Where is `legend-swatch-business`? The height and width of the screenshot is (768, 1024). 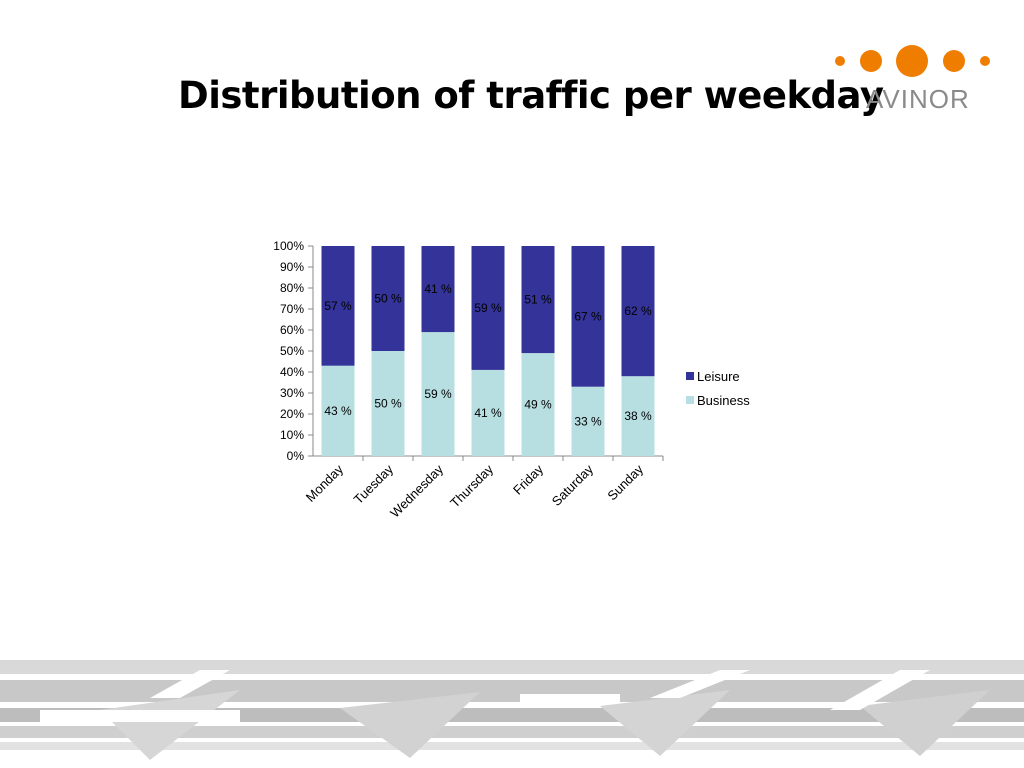 legend-swatch-business is located at coordinates (690, 400).